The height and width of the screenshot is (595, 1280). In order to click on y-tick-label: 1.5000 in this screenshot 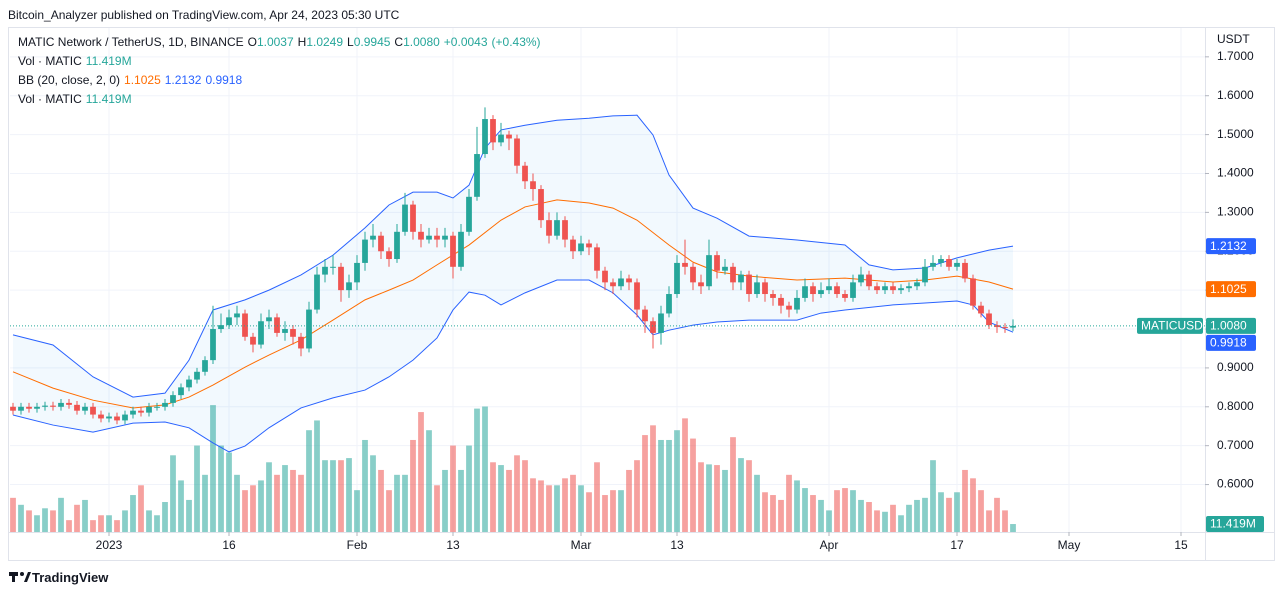, I will do `click(1235, 134)`.